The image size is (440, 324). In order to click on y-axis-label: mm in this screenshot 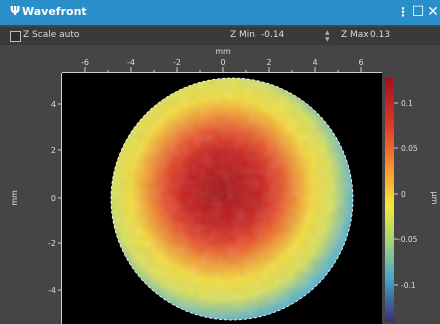, I will do `click(14, 198)`.